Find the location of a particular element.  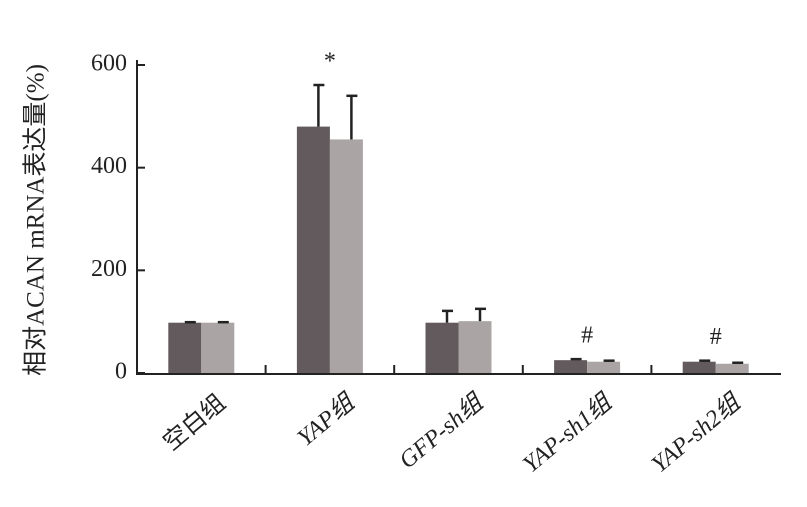

y-tick-label: 400 is located at coordinates (109, 166).